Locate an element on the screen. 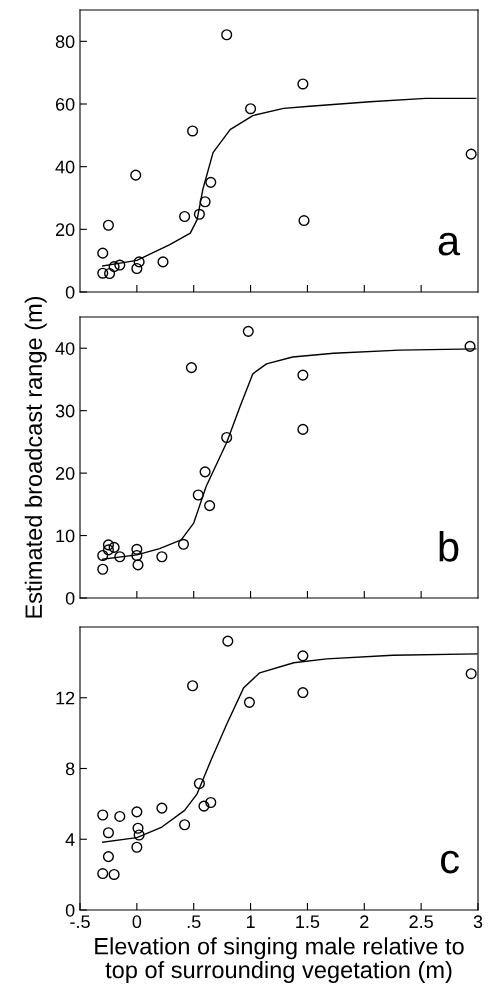 This screenshot has width=491, height=1004. y-tick-label: 12 is located at coordinates (65, 698).